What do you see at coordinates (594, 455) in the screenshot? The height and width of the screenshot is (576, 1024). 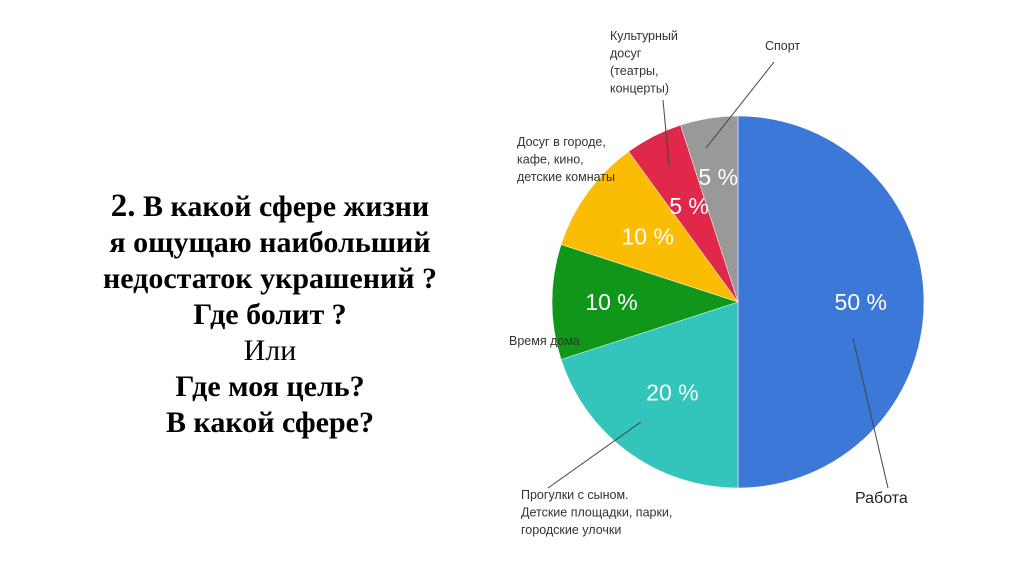 I see `leader-line-прогулки-с-сыном-детские-площадки-парки-городские-улочки` at bounding box center [594, 455].